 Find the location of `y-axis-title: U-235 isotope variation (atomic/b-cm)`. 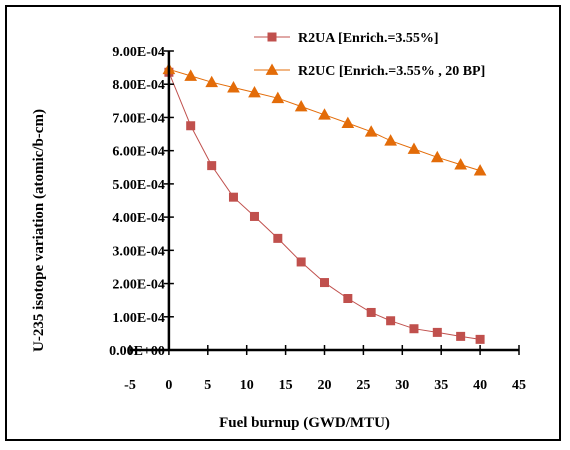

y-axis-title: U-235 isotope variation (atomic/b-cm) is located at coordinates (39, 230).